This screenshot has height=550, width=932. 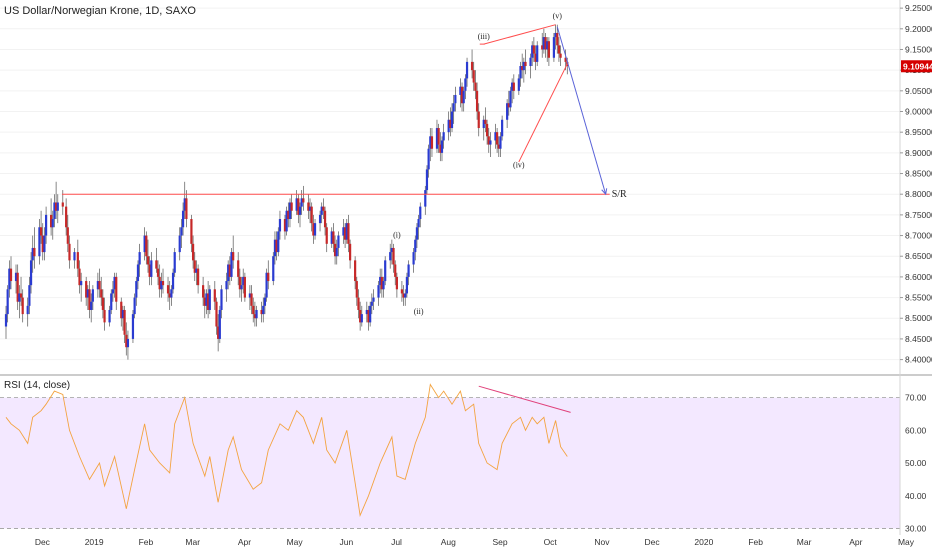 What do you see at coordinates (916, 463) in the screenshot?
I see `rsi-axis: 70.00 60.00 50.00 40.00 30.00` at bounding box center [916, 463].